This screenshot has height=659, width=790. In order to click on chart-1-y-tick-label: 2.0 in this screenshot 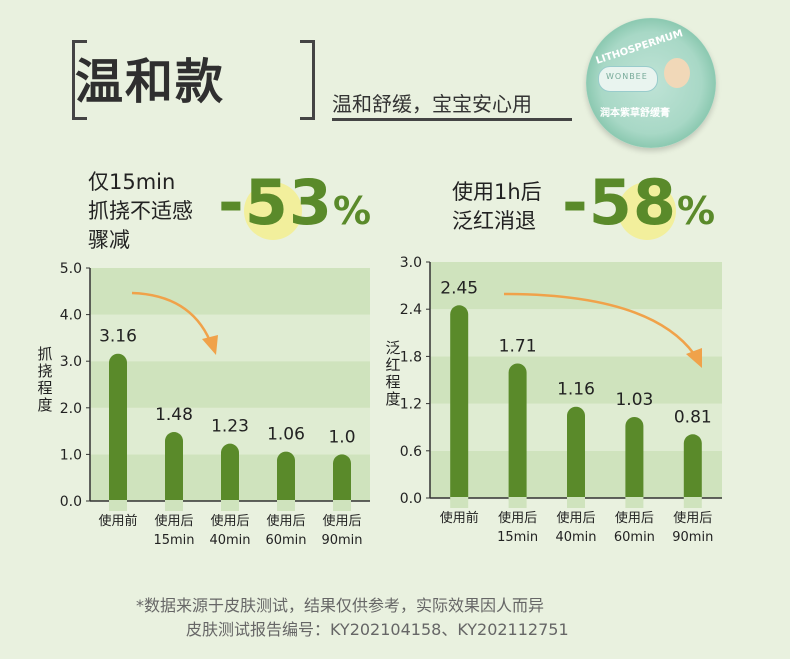, I will do `click(71, 409)`.